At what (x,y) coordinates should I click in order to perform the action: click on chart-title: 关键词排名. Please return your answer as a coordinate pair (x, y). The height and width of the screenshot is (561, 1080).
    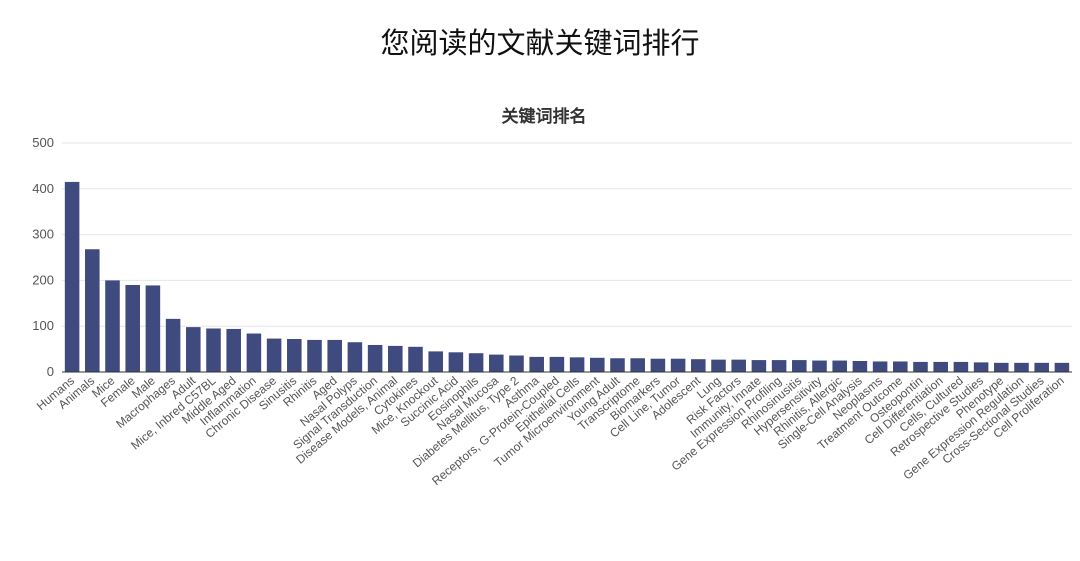
    Looking at the image, I should click on (544, 116).